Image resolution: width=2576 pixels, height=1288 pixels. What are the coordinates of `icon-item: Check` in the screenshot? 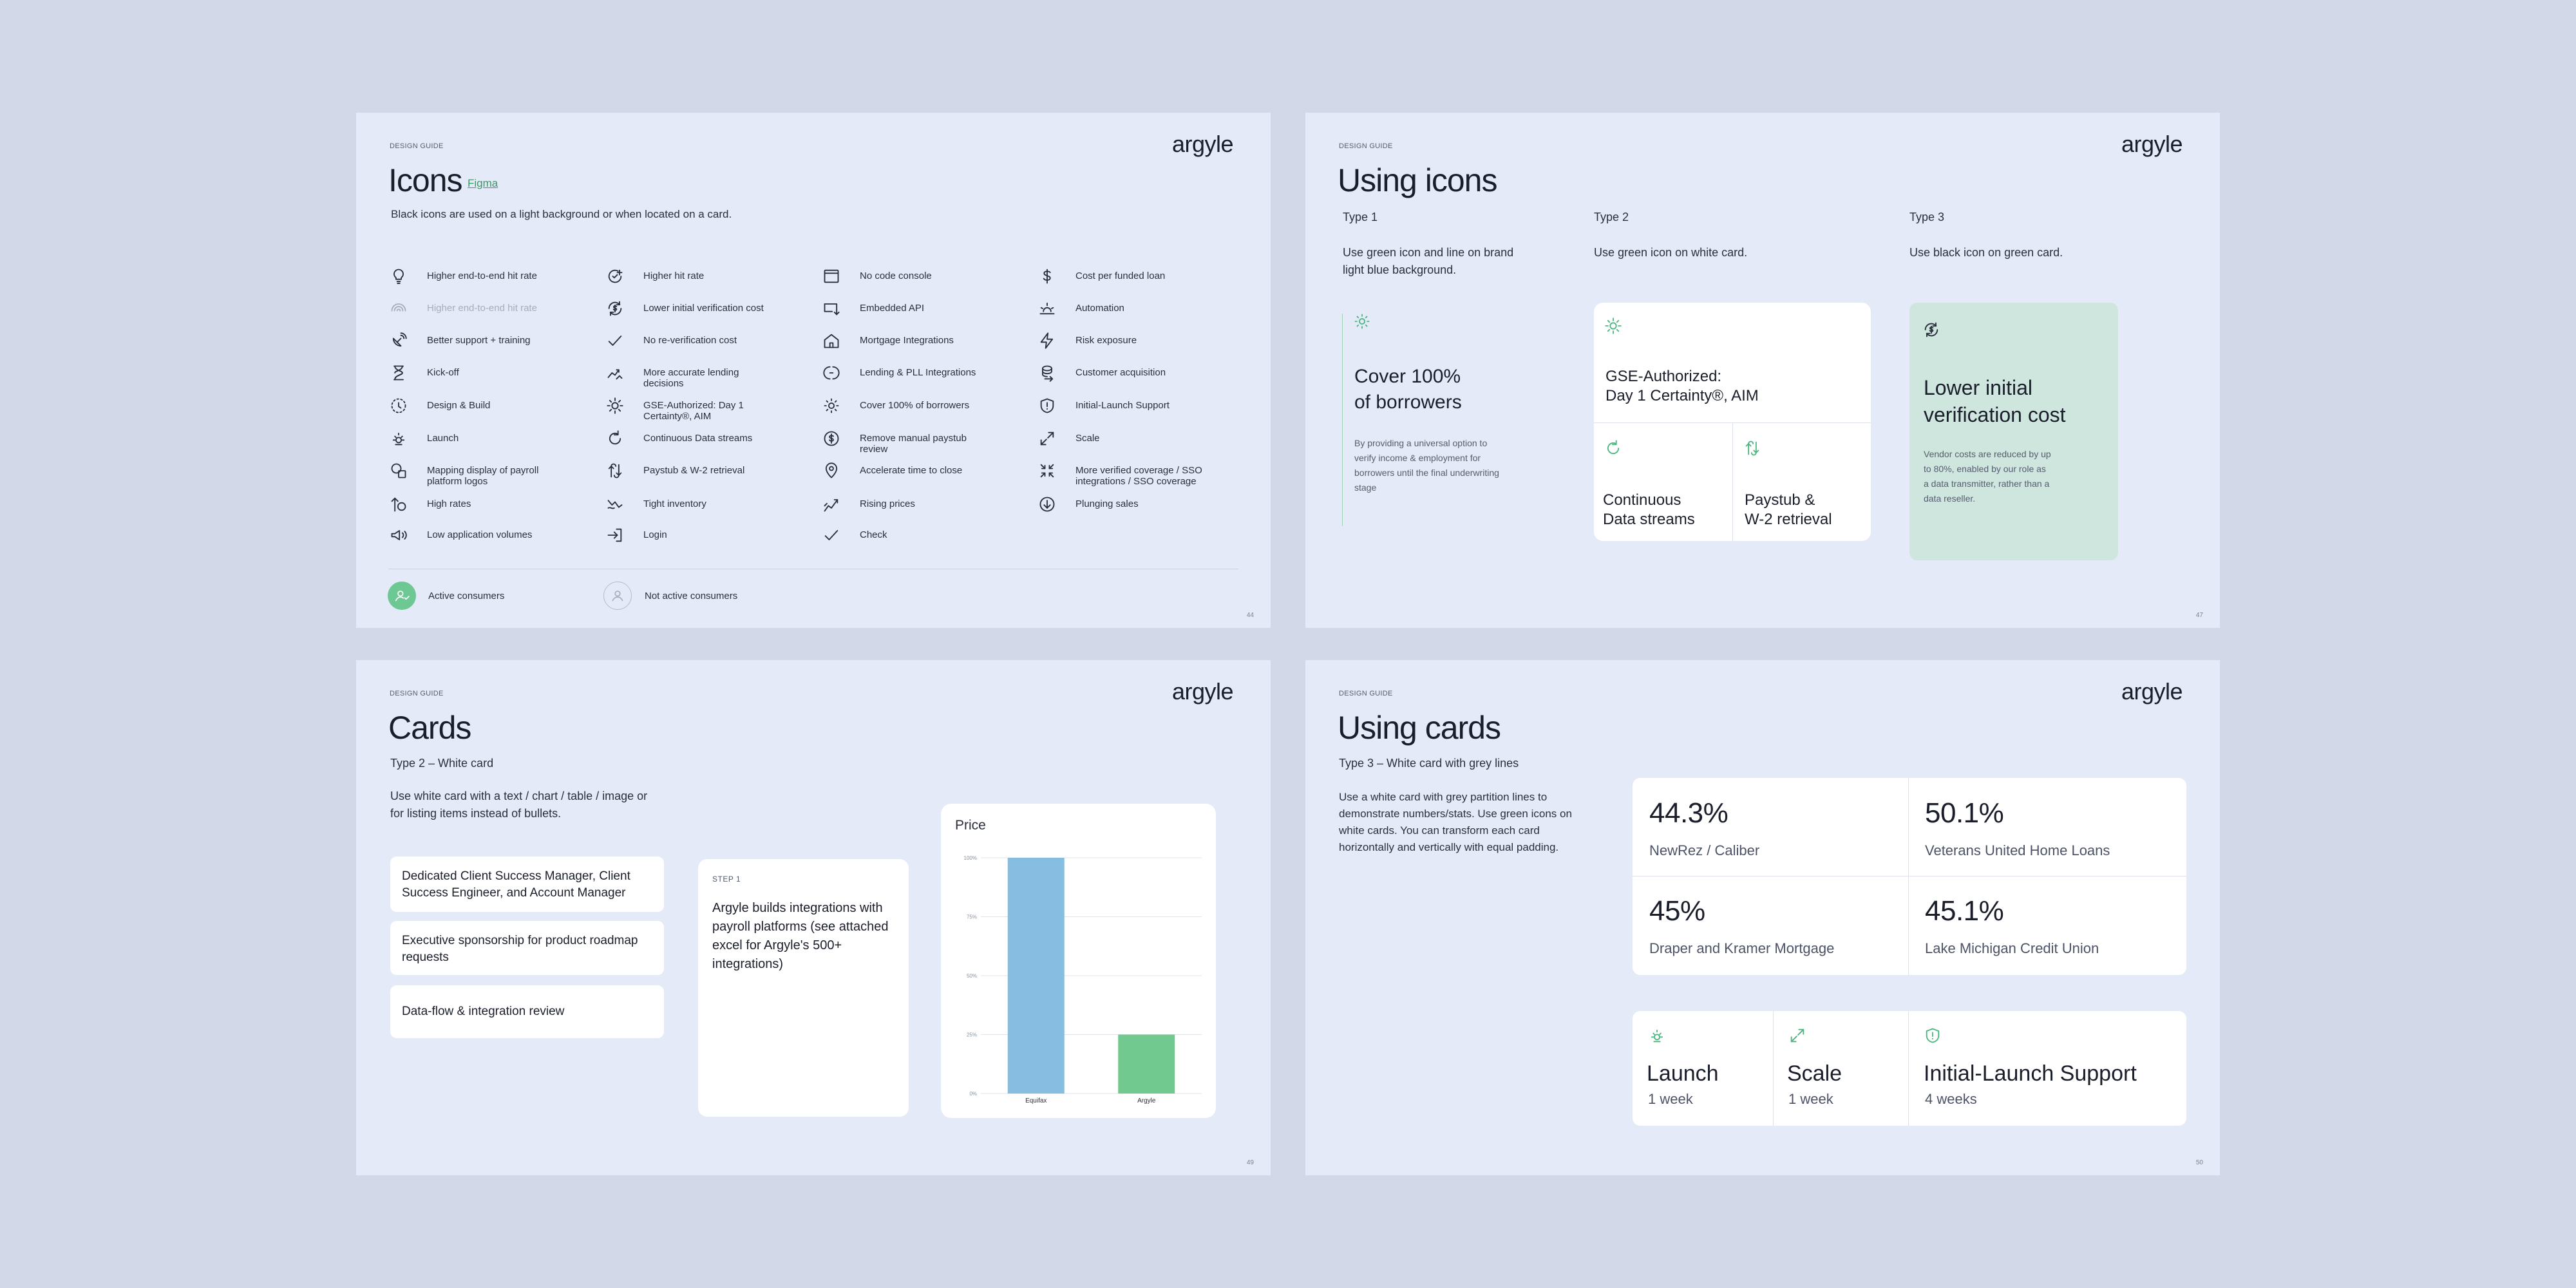 It's located at (919, 535).